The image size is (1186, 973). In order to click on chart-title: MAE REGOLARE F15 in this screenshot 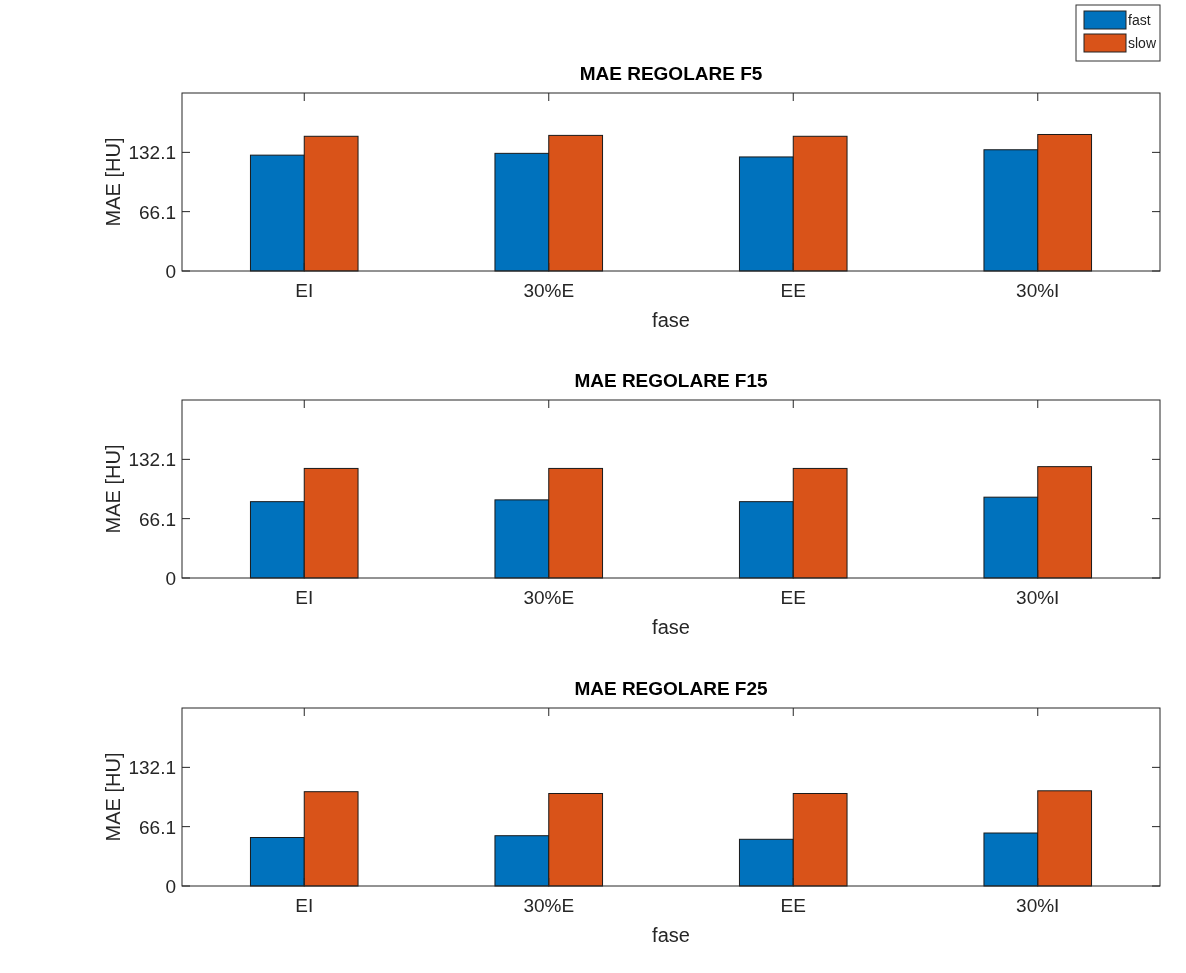, I will do `click(671, 380)`.